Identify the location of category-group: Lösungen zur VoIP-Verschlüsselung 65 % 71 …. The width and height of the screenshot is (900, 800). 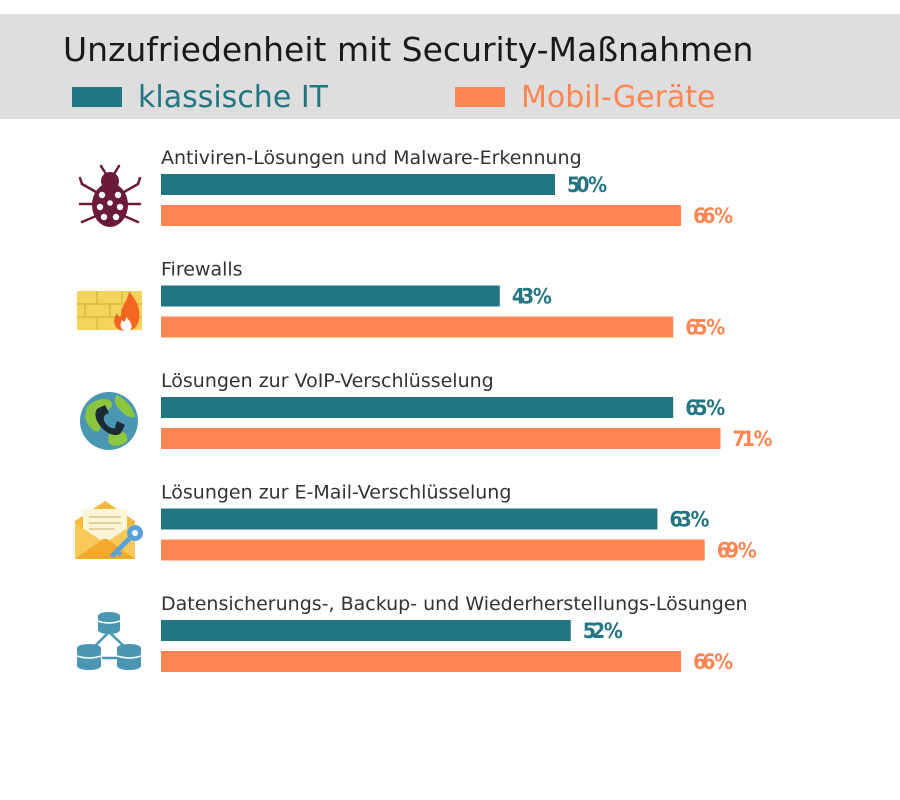
(467, 410).